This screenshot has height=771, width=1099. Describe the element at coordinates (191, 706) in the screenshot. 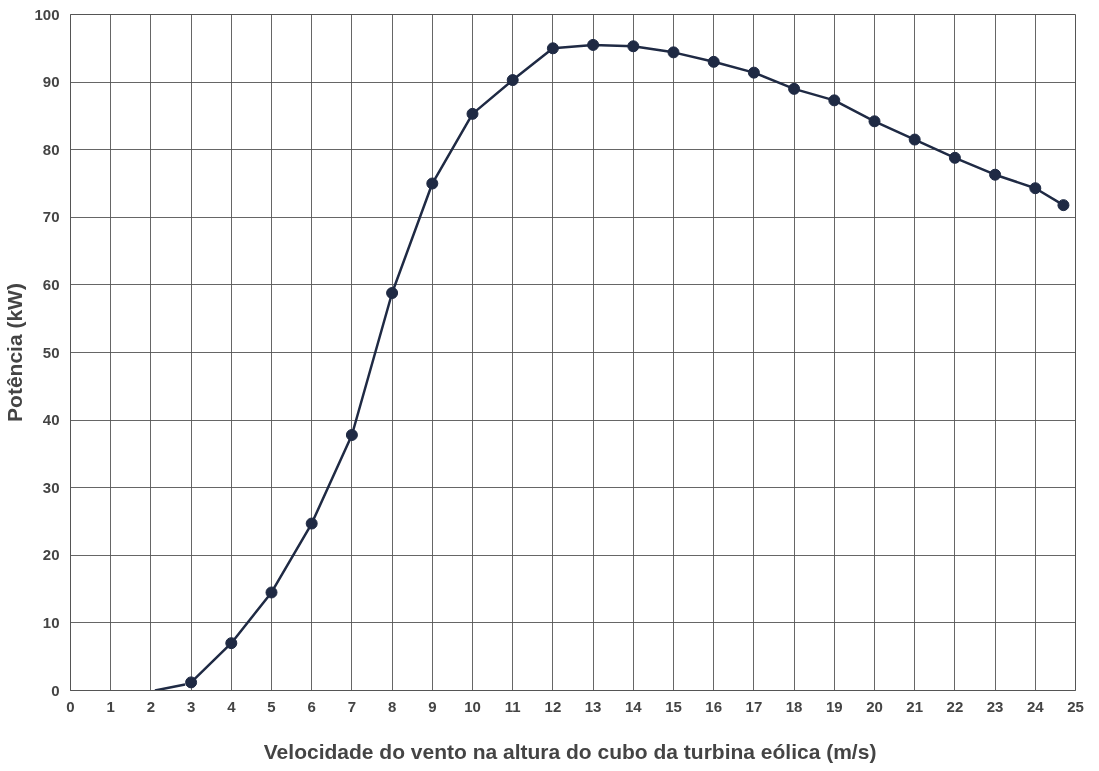

I see `x-tick-label: 3` at that location.